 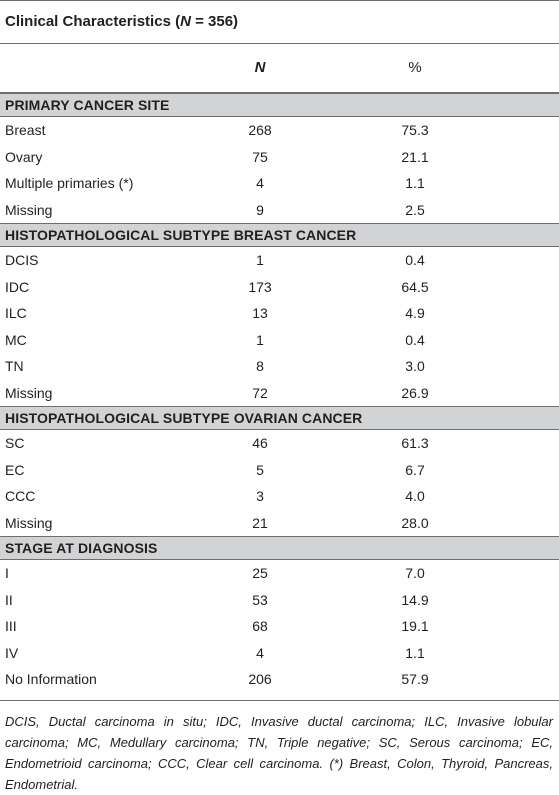 What do you see at coordinates (184, 418) in the screenshot?
I see `section-heading: HISTOPATHOLOGICAL SUBTYPE OVARIAN CANCER` at bounding box center [184, 418].